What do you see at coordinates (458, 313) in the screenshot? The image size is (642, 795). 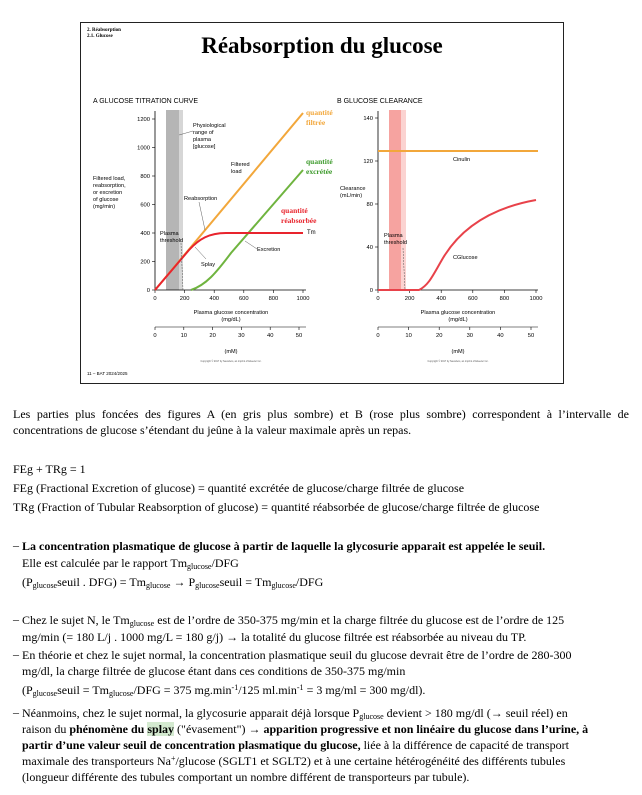 I see `b-xlabel: Plasma glucose concentration` at bounding box center [458, 313].